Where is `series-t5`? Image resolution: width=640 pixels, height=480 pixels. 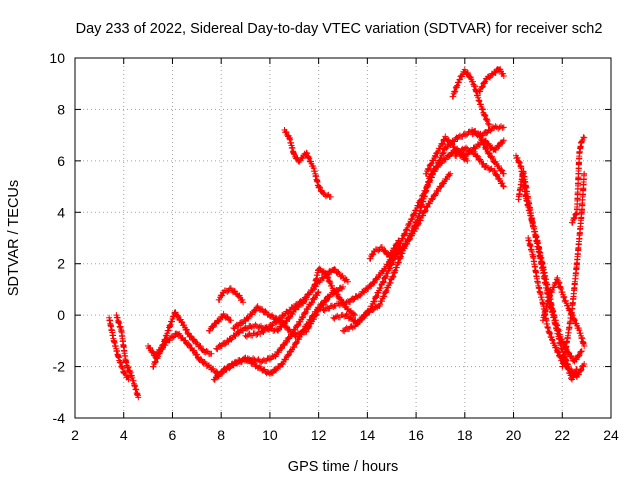
series-t5 is located at coordinates (220, 322).